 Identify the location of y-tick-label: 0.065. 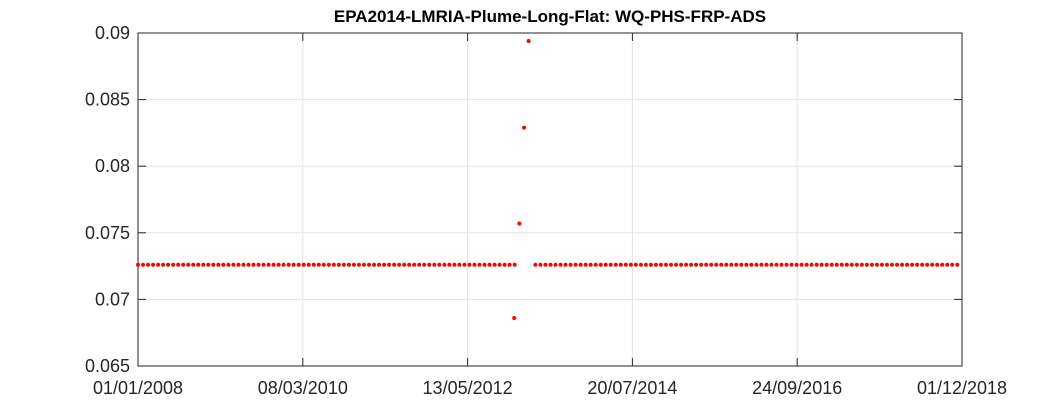
(107, 366).